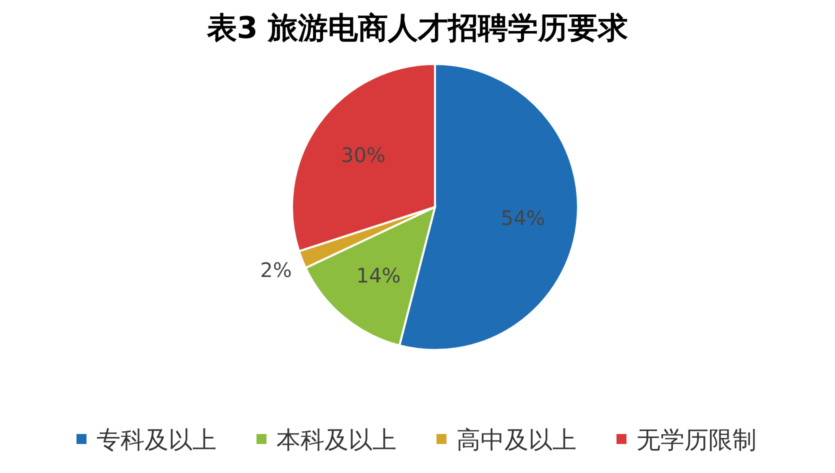  What do you see at coordinates (696, 440) in the screenshot?
I see `legend-label: 无学历限制` at bounding box center [696, 440].